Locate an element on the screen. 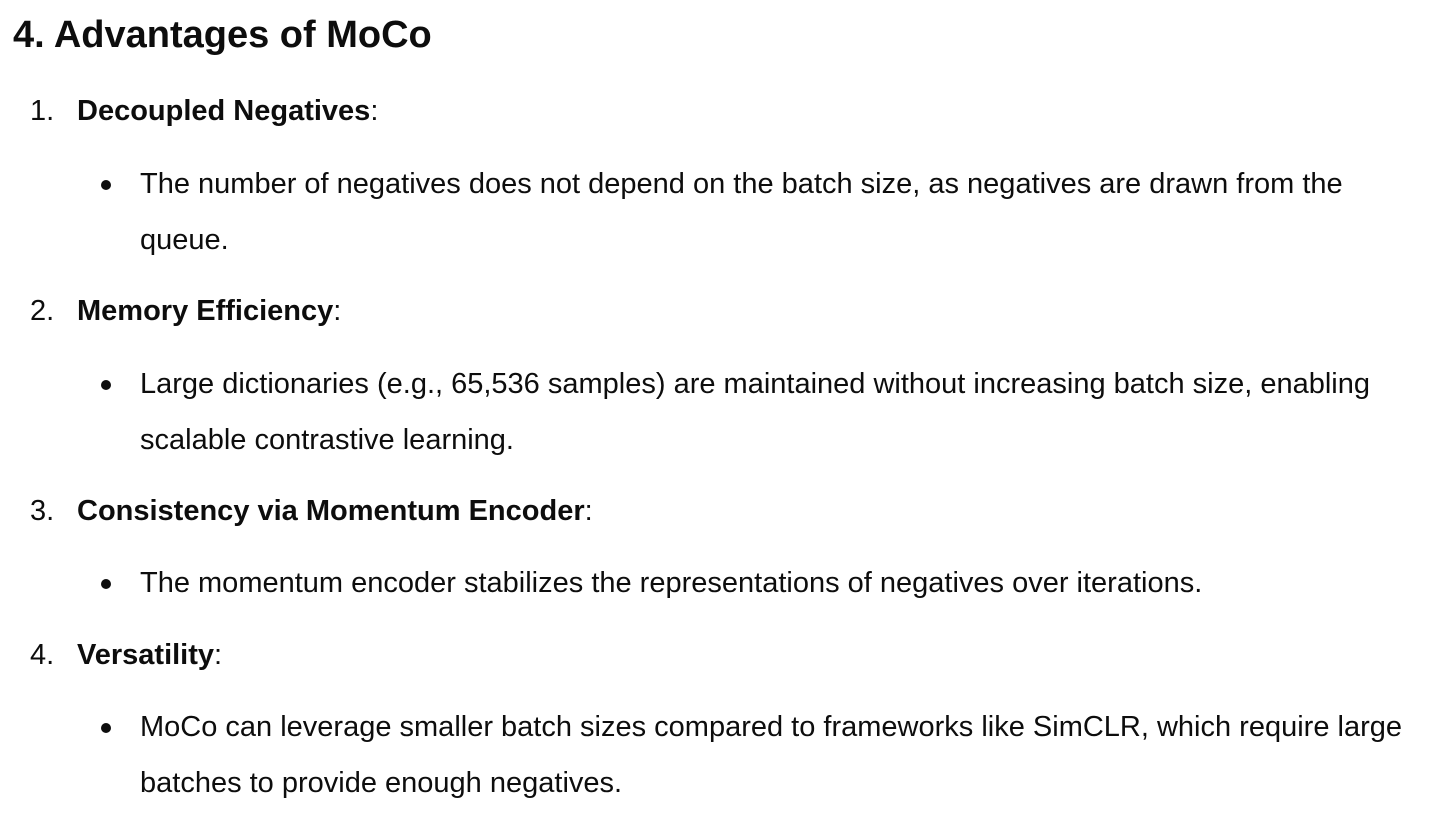 The height and width of the screenshot is (824, 1432). list-number: 4. is located at coordinates (42, 655).